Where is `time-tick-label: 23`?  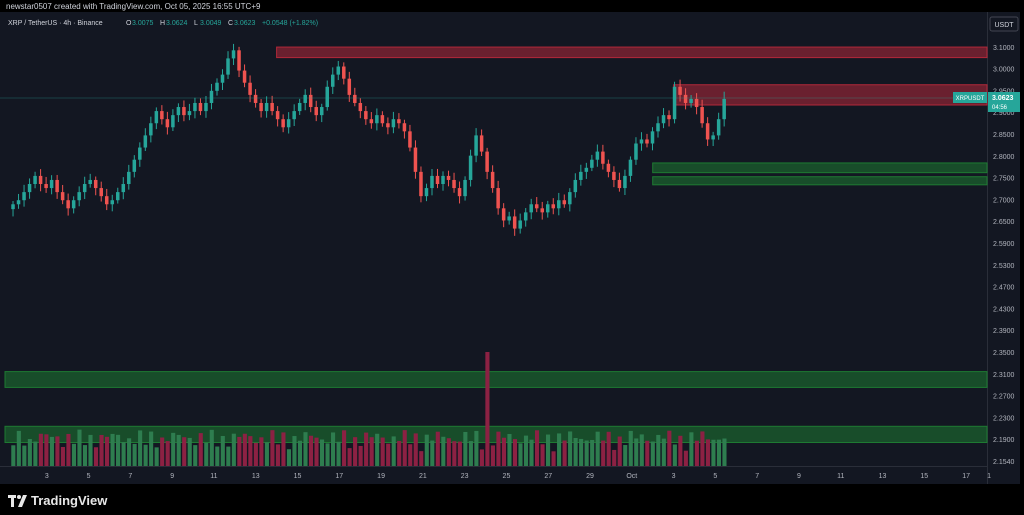
time-tick-label: 23 is located at coordinates (465, 476).